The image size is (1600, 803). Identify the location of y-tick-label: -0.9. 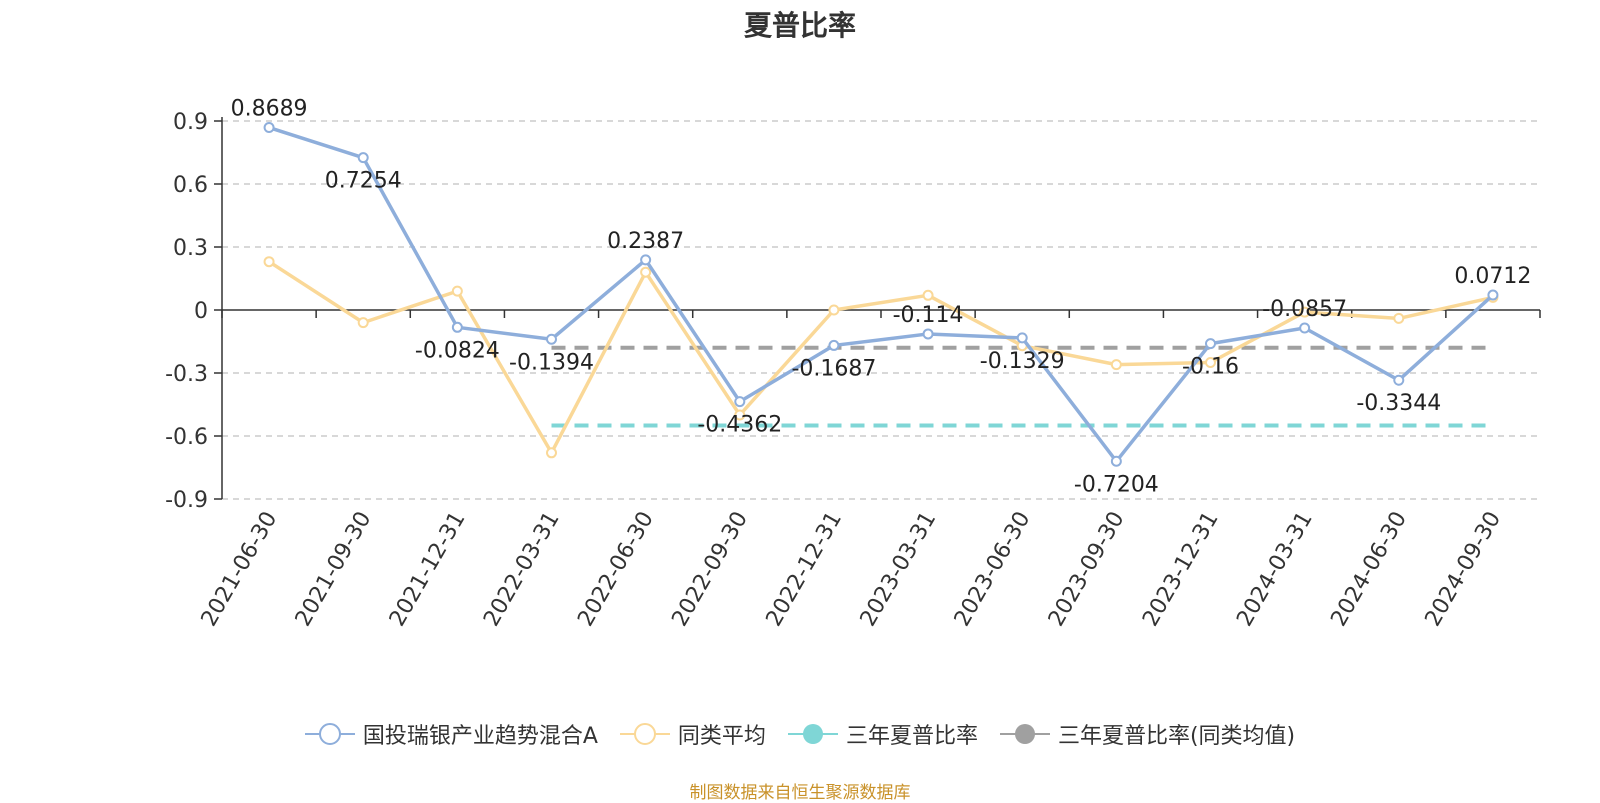
(186, 500).